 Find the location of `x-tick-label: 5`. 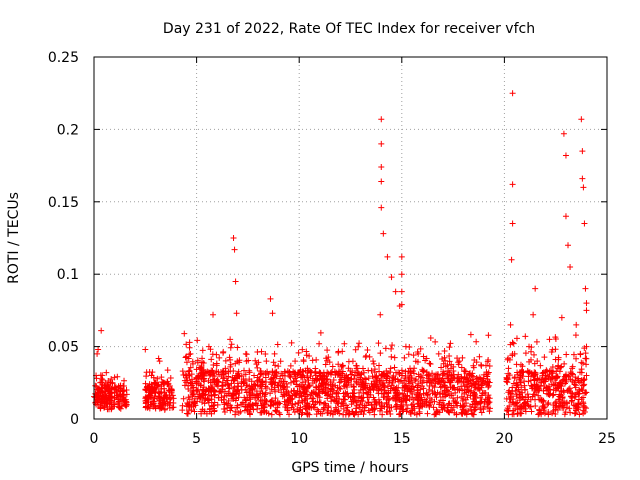

x-tick-label: 5 is located at coordinates (196, 439).